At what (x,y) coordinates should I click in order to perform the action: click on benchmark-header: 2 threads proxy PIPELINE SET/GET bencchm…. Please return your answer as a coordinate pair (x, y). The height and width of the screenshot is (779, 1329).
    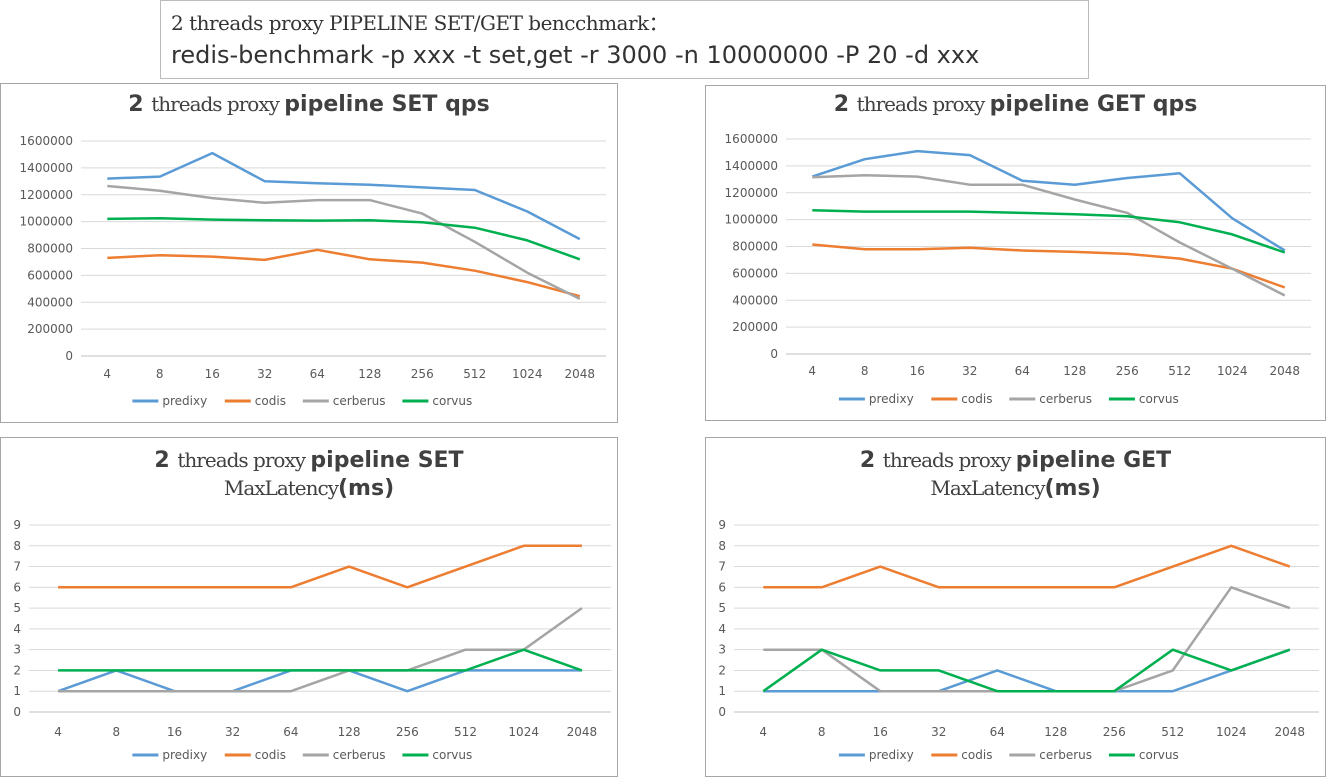
    Looking at the image, I should click on (624, 39).